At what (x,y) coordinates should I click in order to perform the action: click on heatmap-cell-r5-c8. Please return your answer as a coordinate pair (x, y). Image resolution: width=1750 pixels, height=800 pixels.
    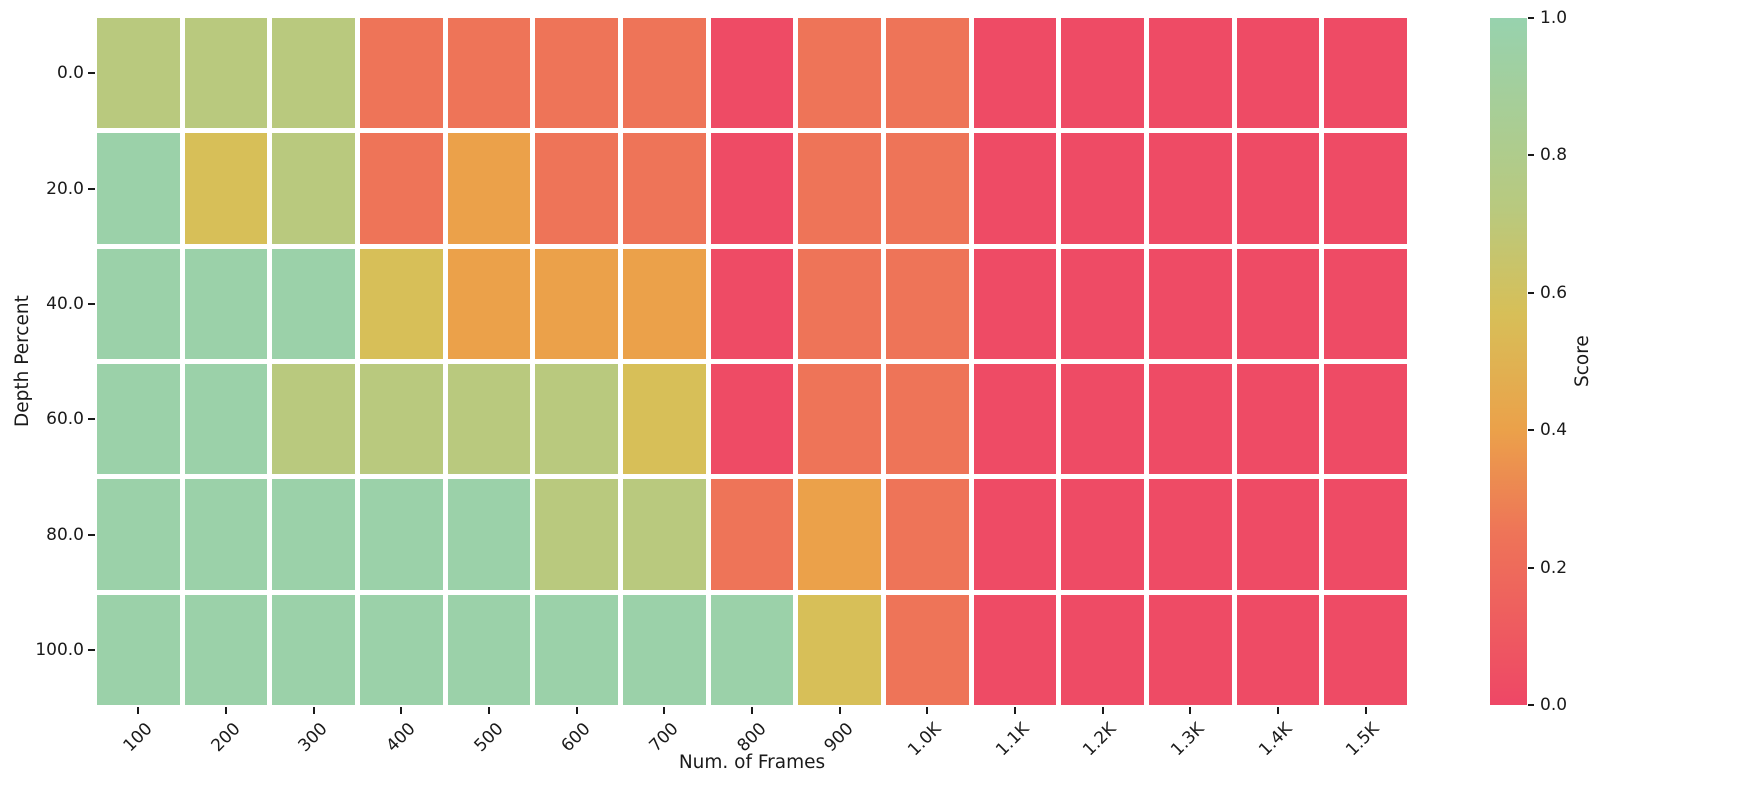
    Looking at the image, I should click on (839, 649).